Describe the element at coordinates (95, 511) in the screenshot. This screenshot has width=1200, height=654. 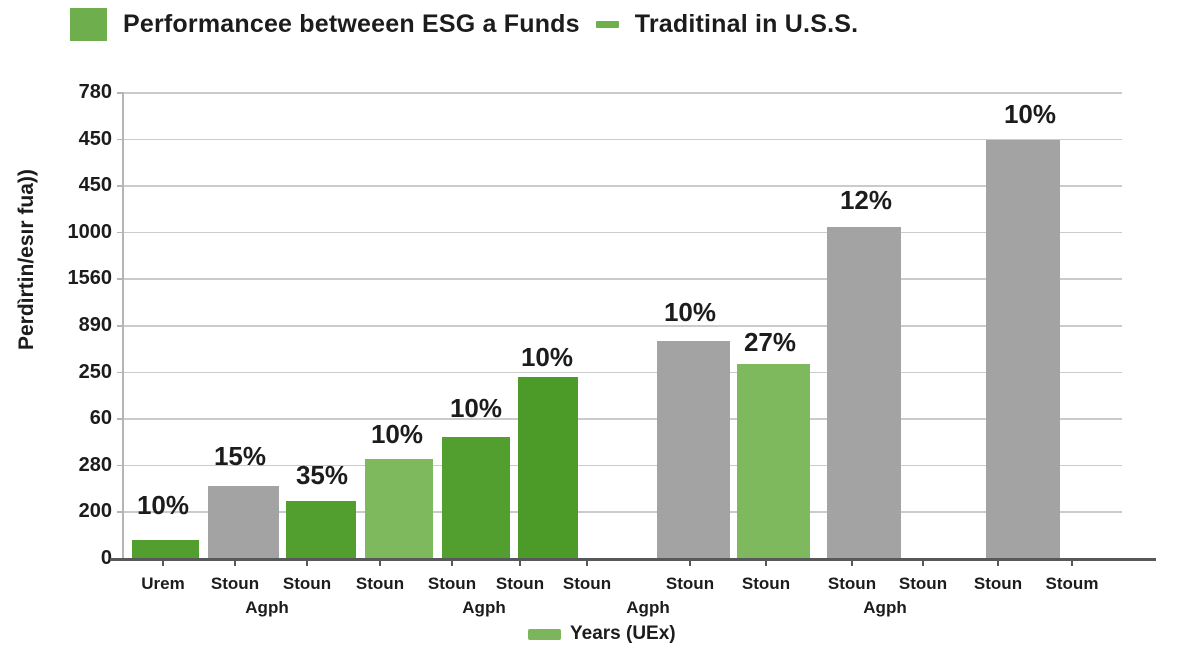
I see `y-axis-tick-label: 200` at that location.